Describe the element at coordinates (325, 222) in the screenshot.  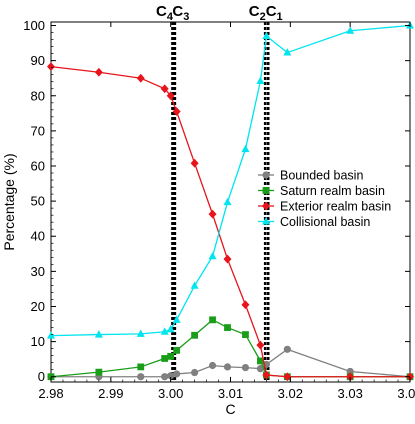
I see `legend-label: Collisional basin` at that location.